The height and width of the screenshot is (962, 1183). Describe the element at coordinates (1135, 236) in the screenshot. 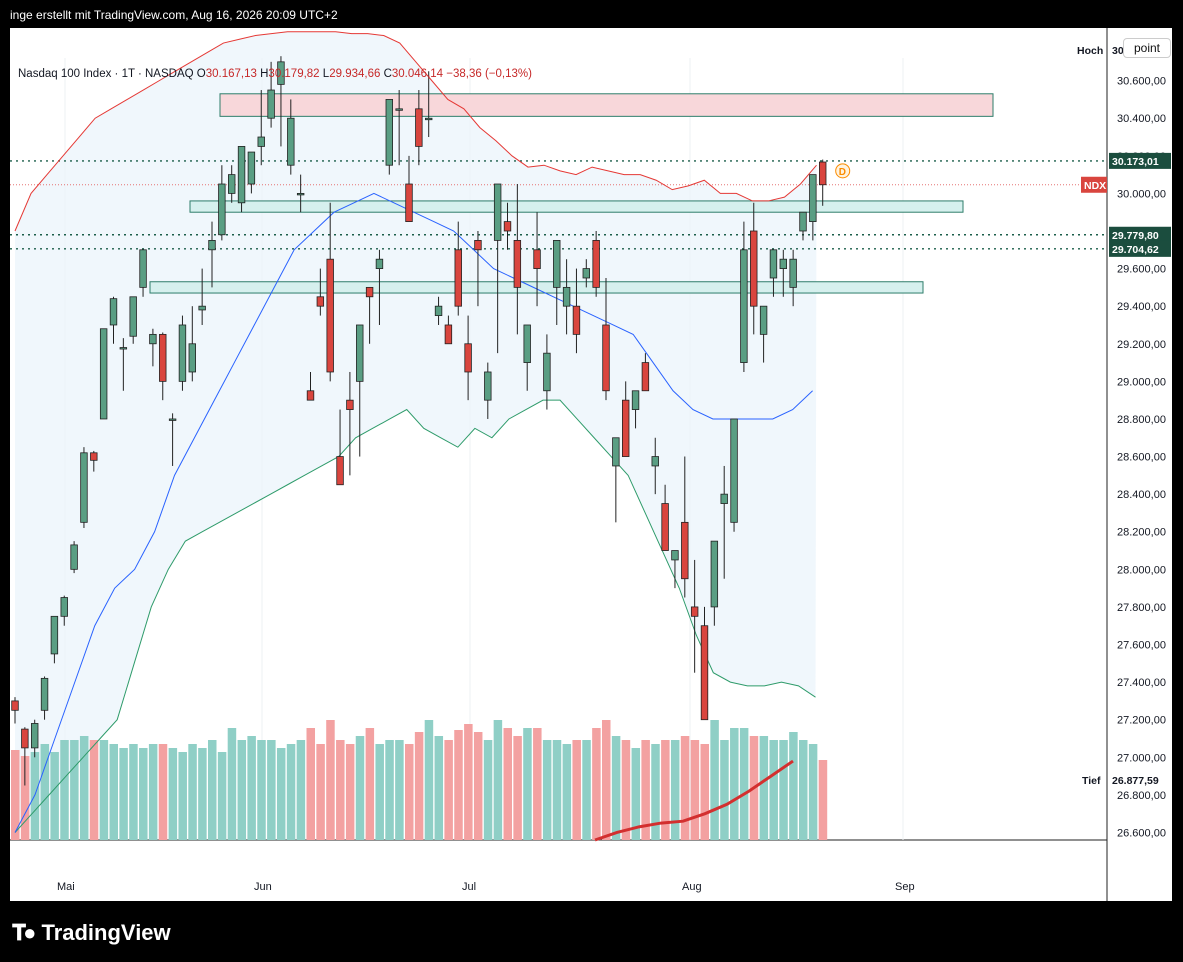

I see `level-tag: 29.779,80` at that location.